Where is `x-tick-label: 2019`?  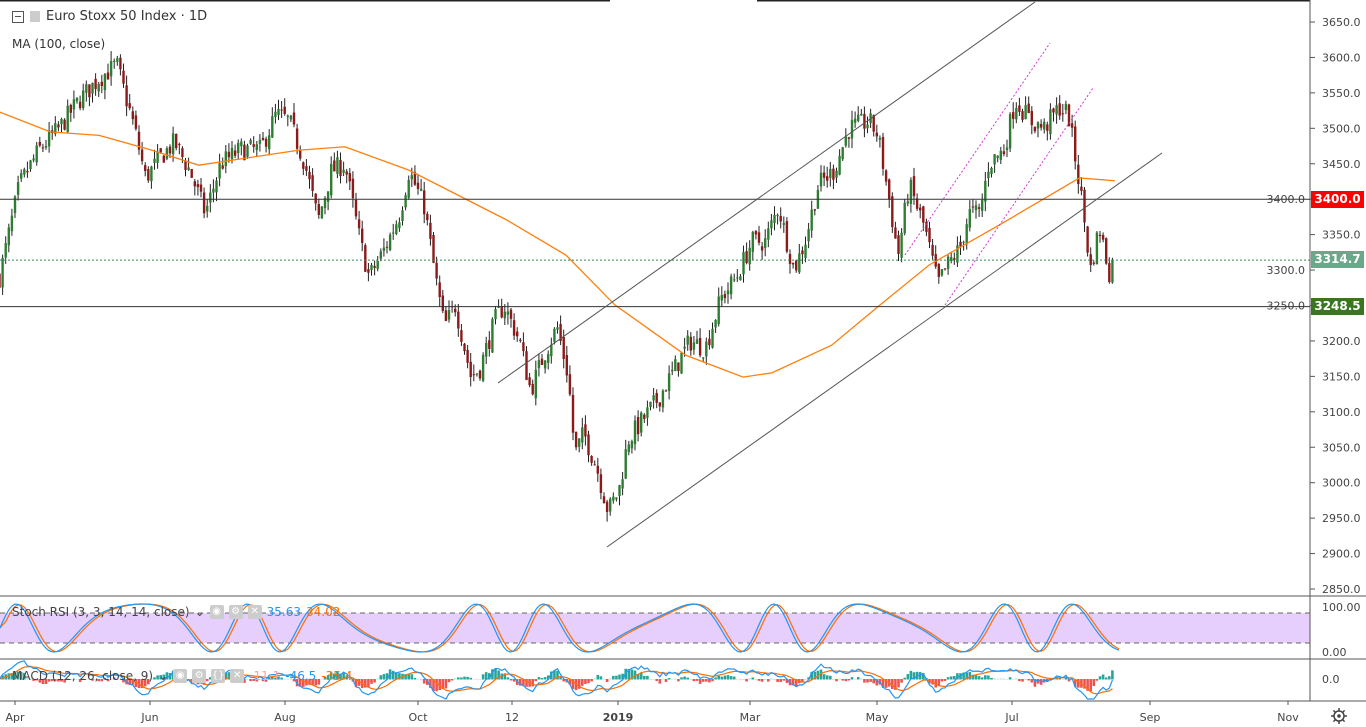 x-tick-label: 2019 is located at coordinates (618, 717).